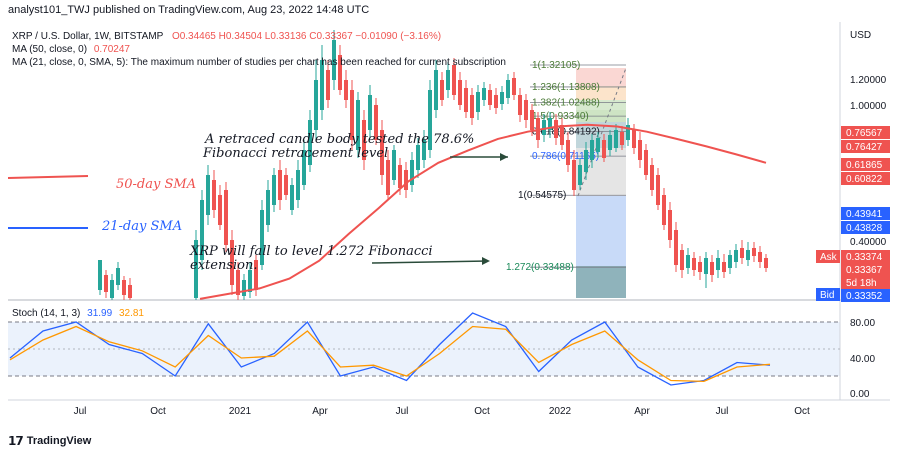  What do you see at coordinates (16, 441) in the screenshot?
I see `tradingview-logo-icon: 𝟭𝟳` at bounding box center [16, 441].